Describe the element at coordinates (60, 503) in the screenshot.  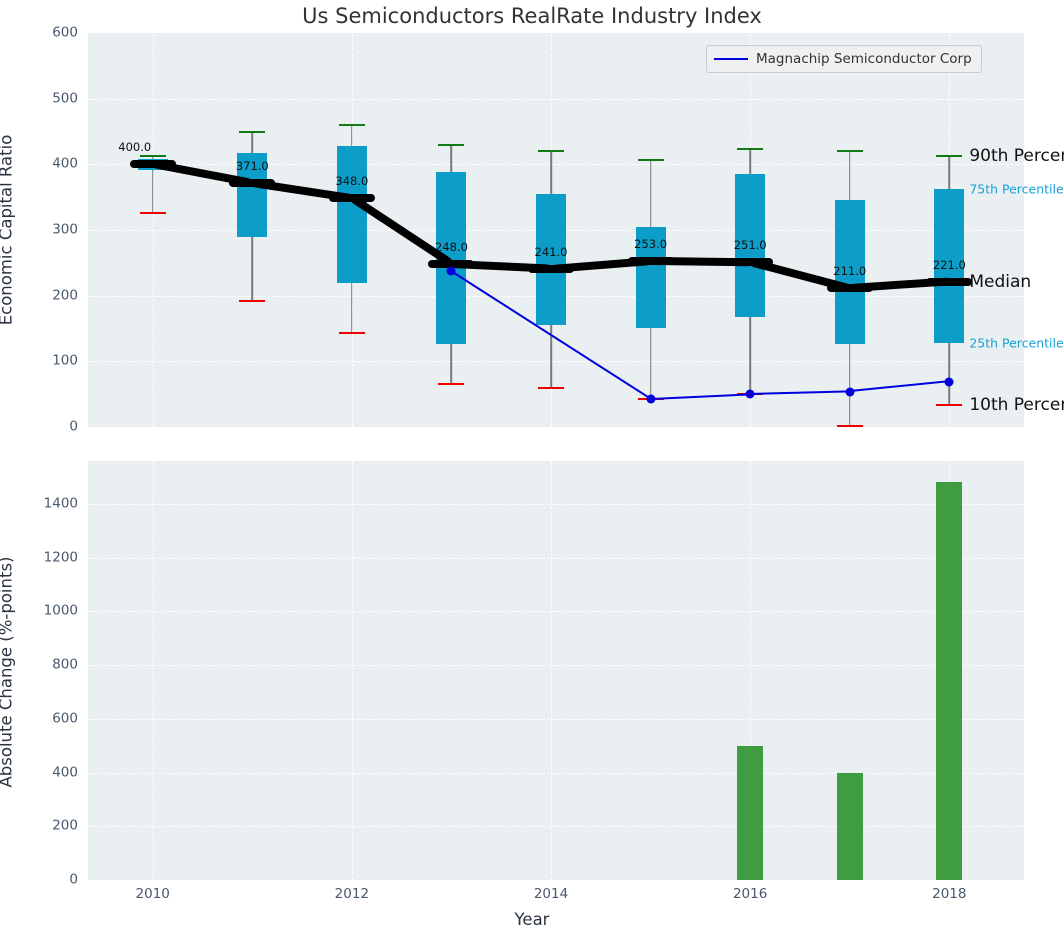
I see `y-tick-label: 1400` at that location.